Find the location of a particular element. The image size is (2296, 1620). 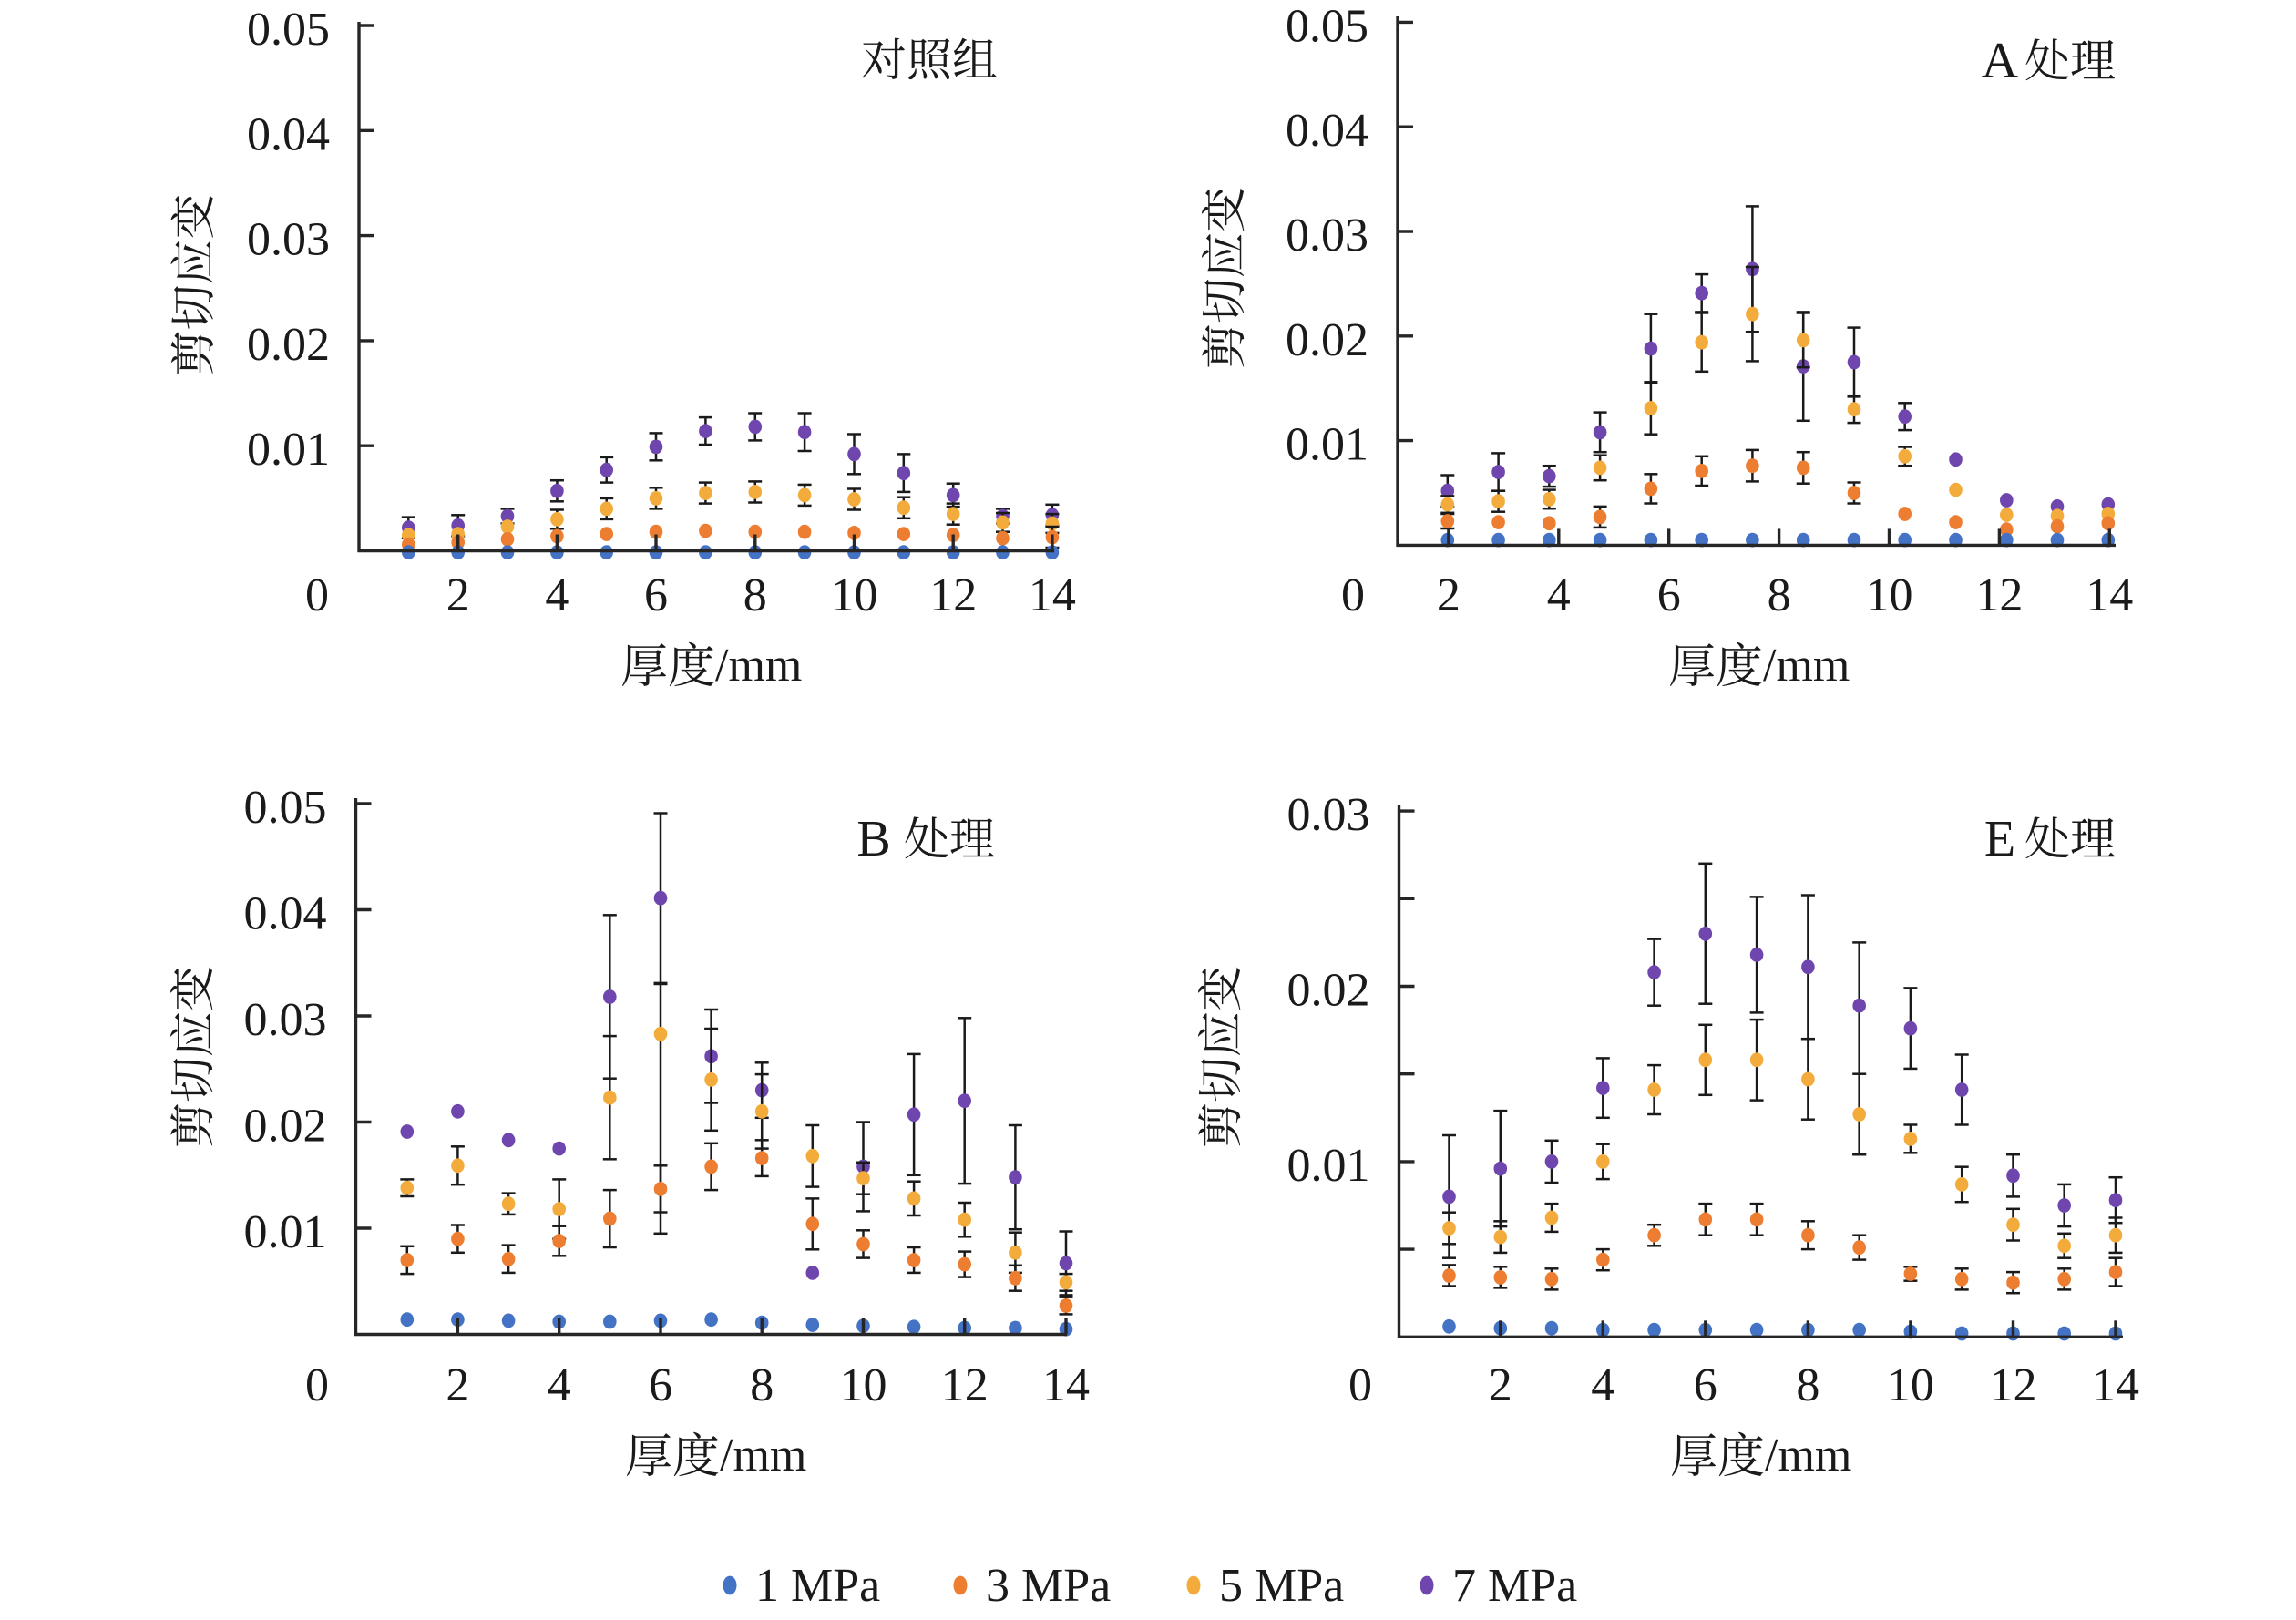

svg-text: 1 MPa is located at coordinates (818, 1586).